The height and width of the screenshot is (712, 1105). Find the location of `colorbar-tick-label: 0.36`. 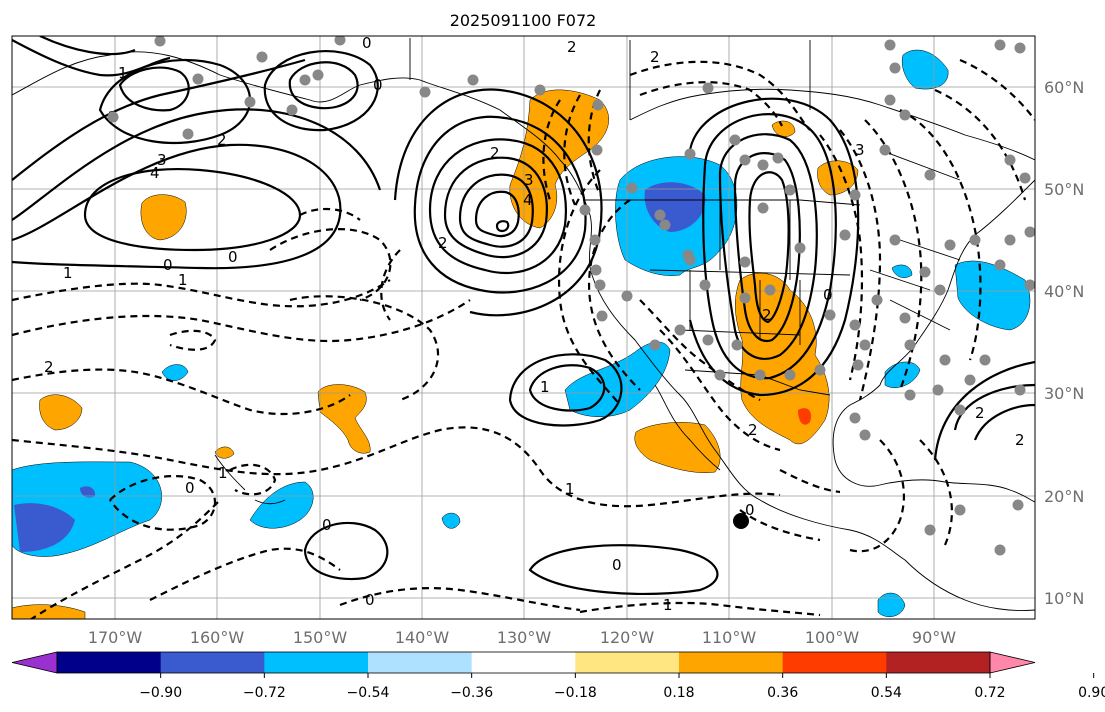

colorbar-tick-label: 0.36 is located at coordinates (782, 693).